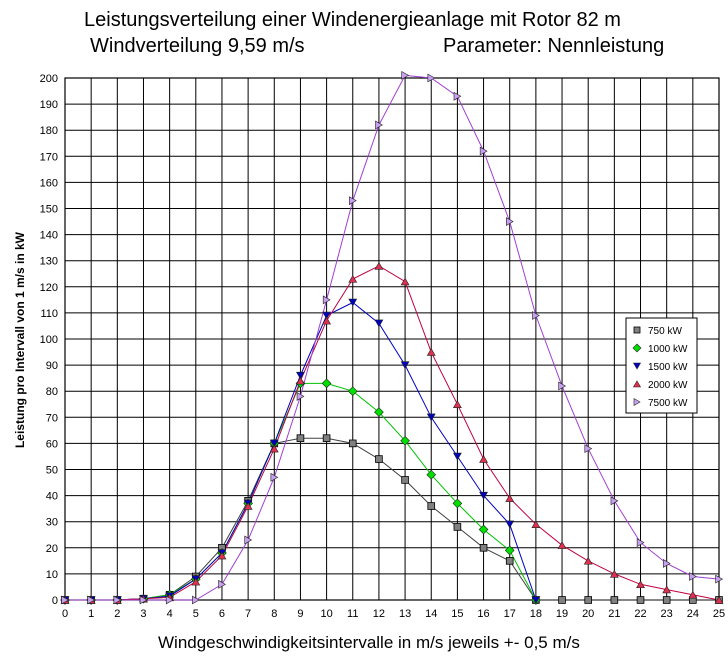 The image size is (728, 670). Describe the element at coordinates (588, 614) in the screenshot. I see `x-tick-label: 20` at that location.